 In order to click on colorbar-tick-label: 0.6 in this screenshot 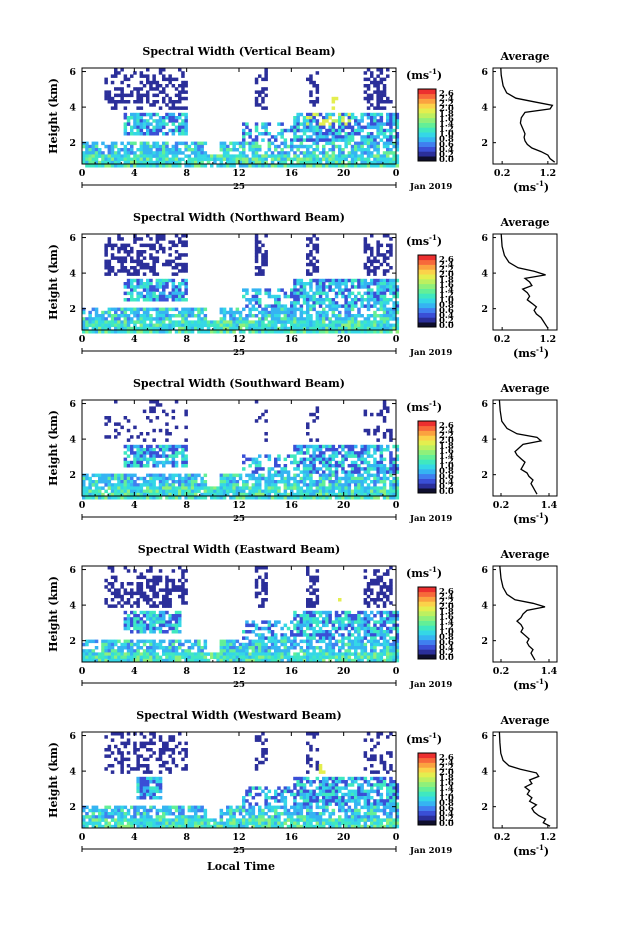, I will do `click(446, 311)`.